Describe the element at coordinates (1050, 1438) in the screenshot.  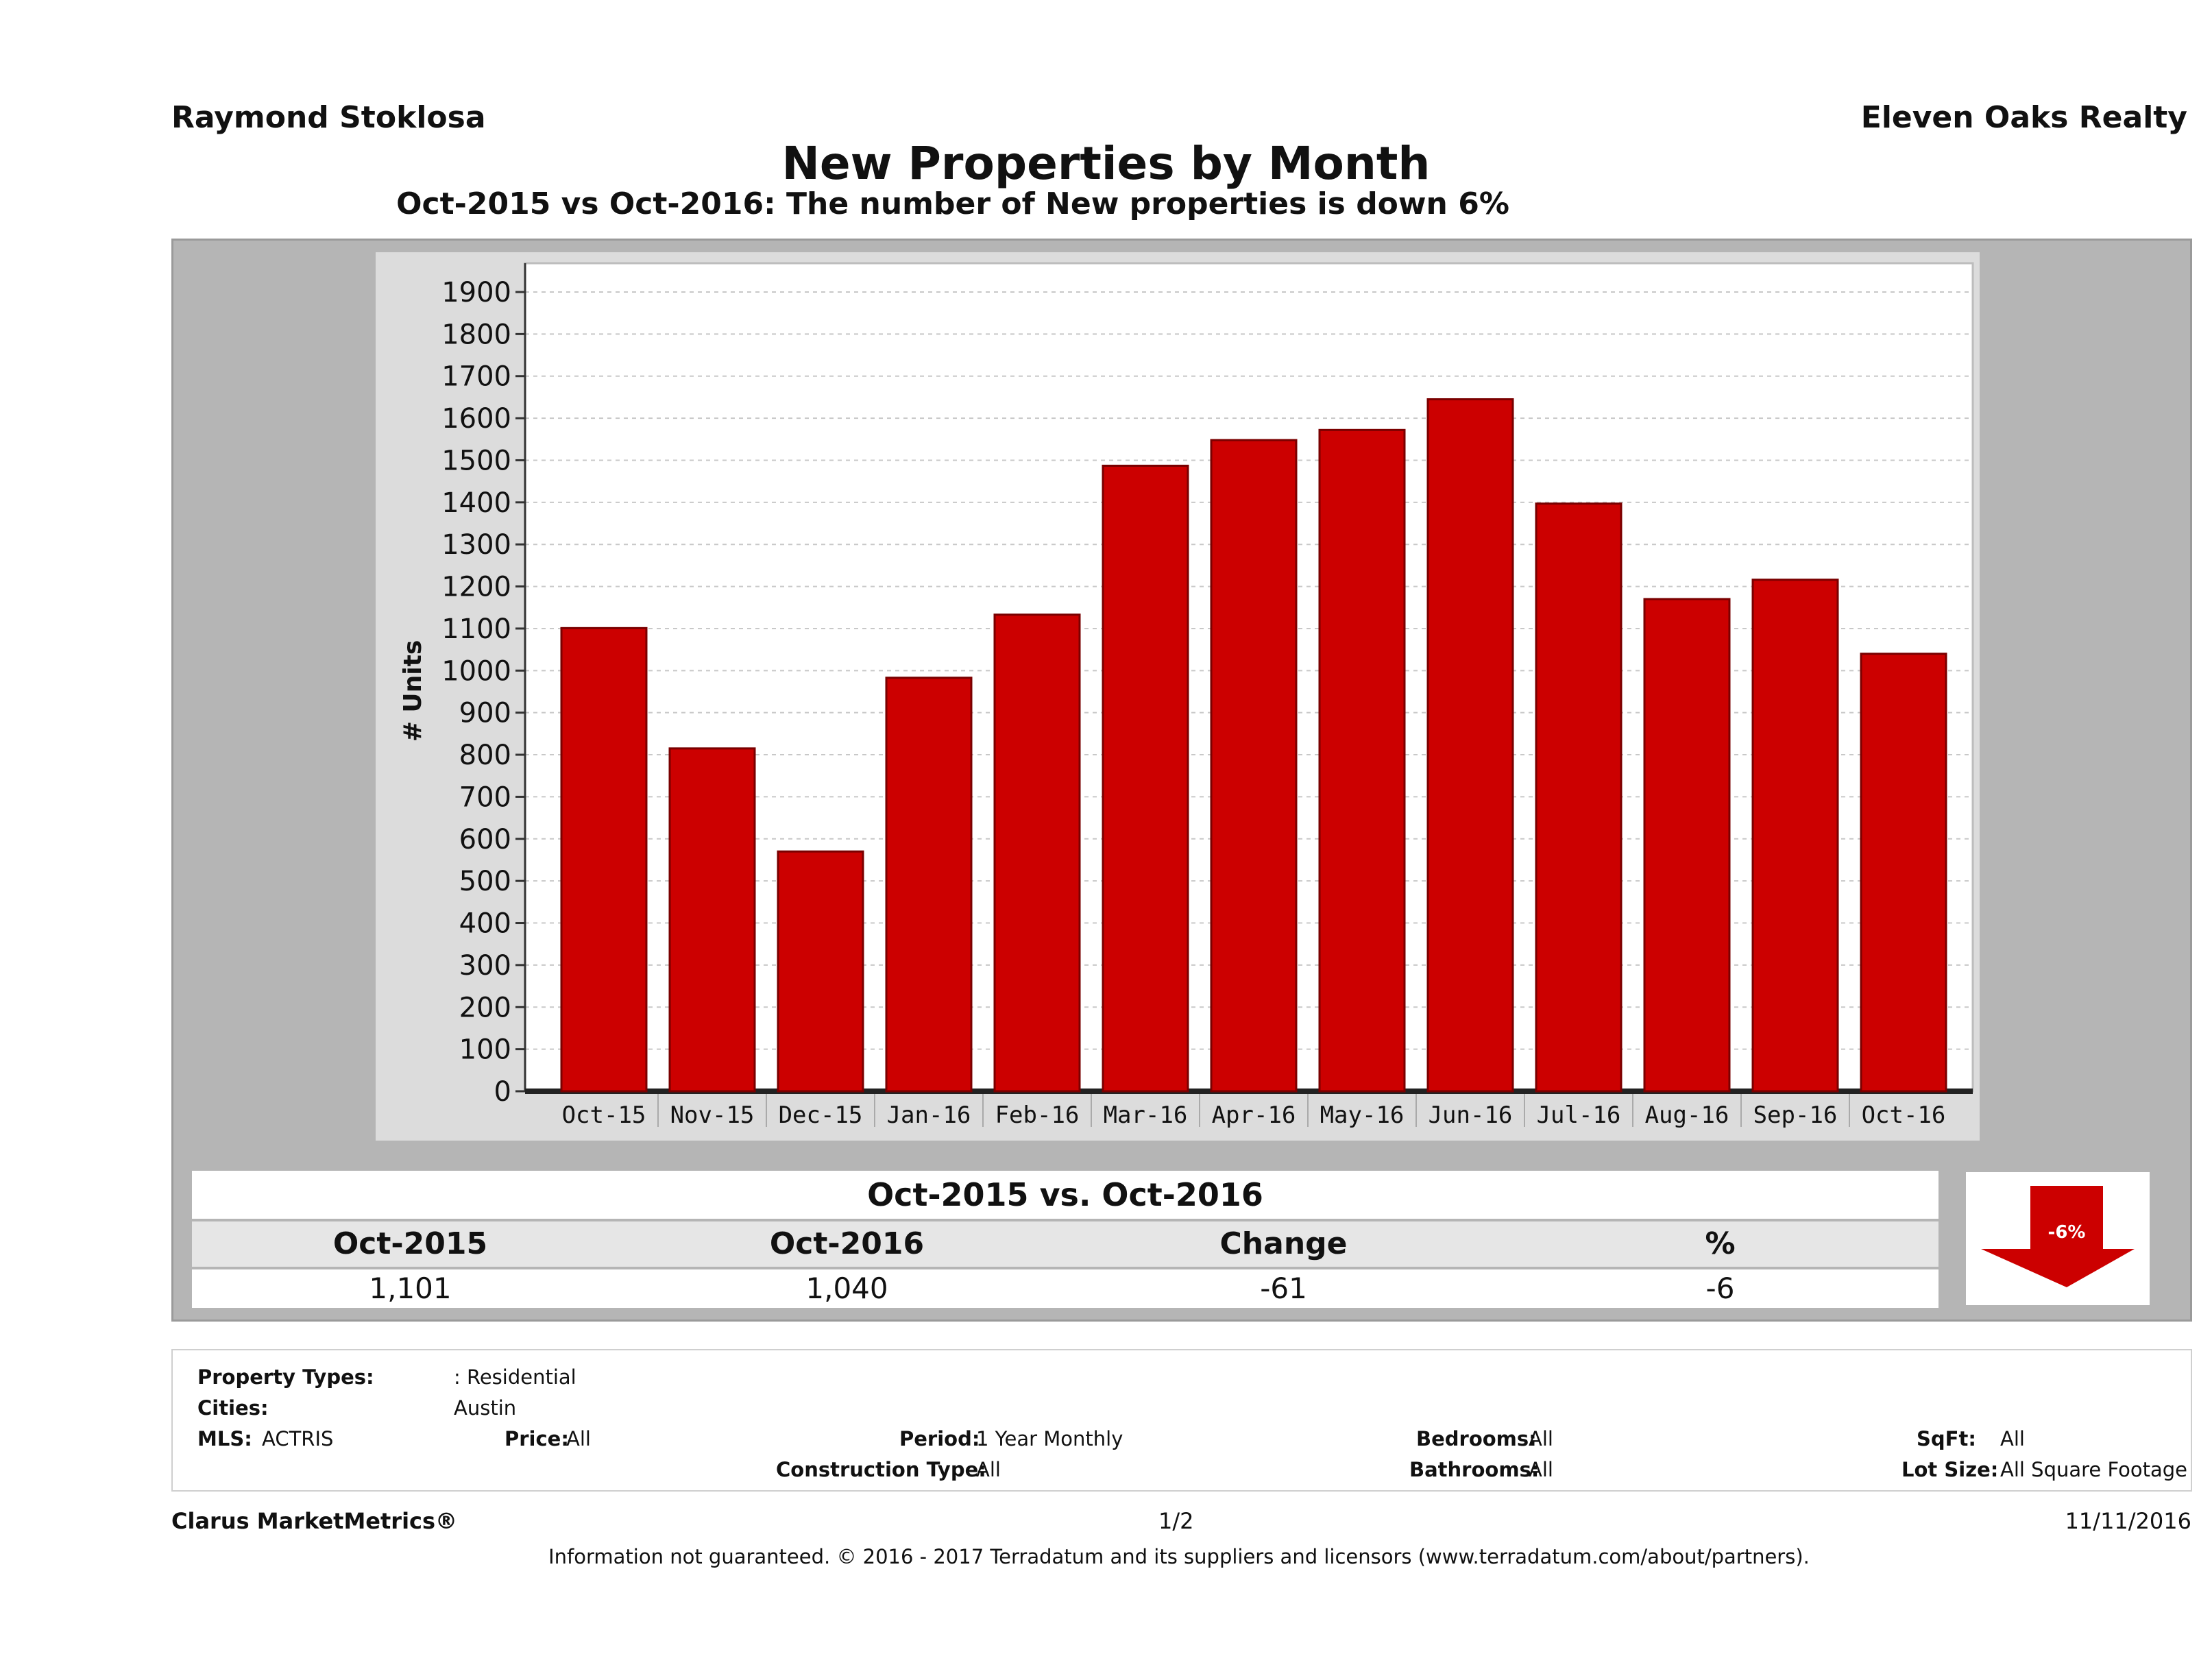
I see `filter-value: 1 Year Monthly` at that location.